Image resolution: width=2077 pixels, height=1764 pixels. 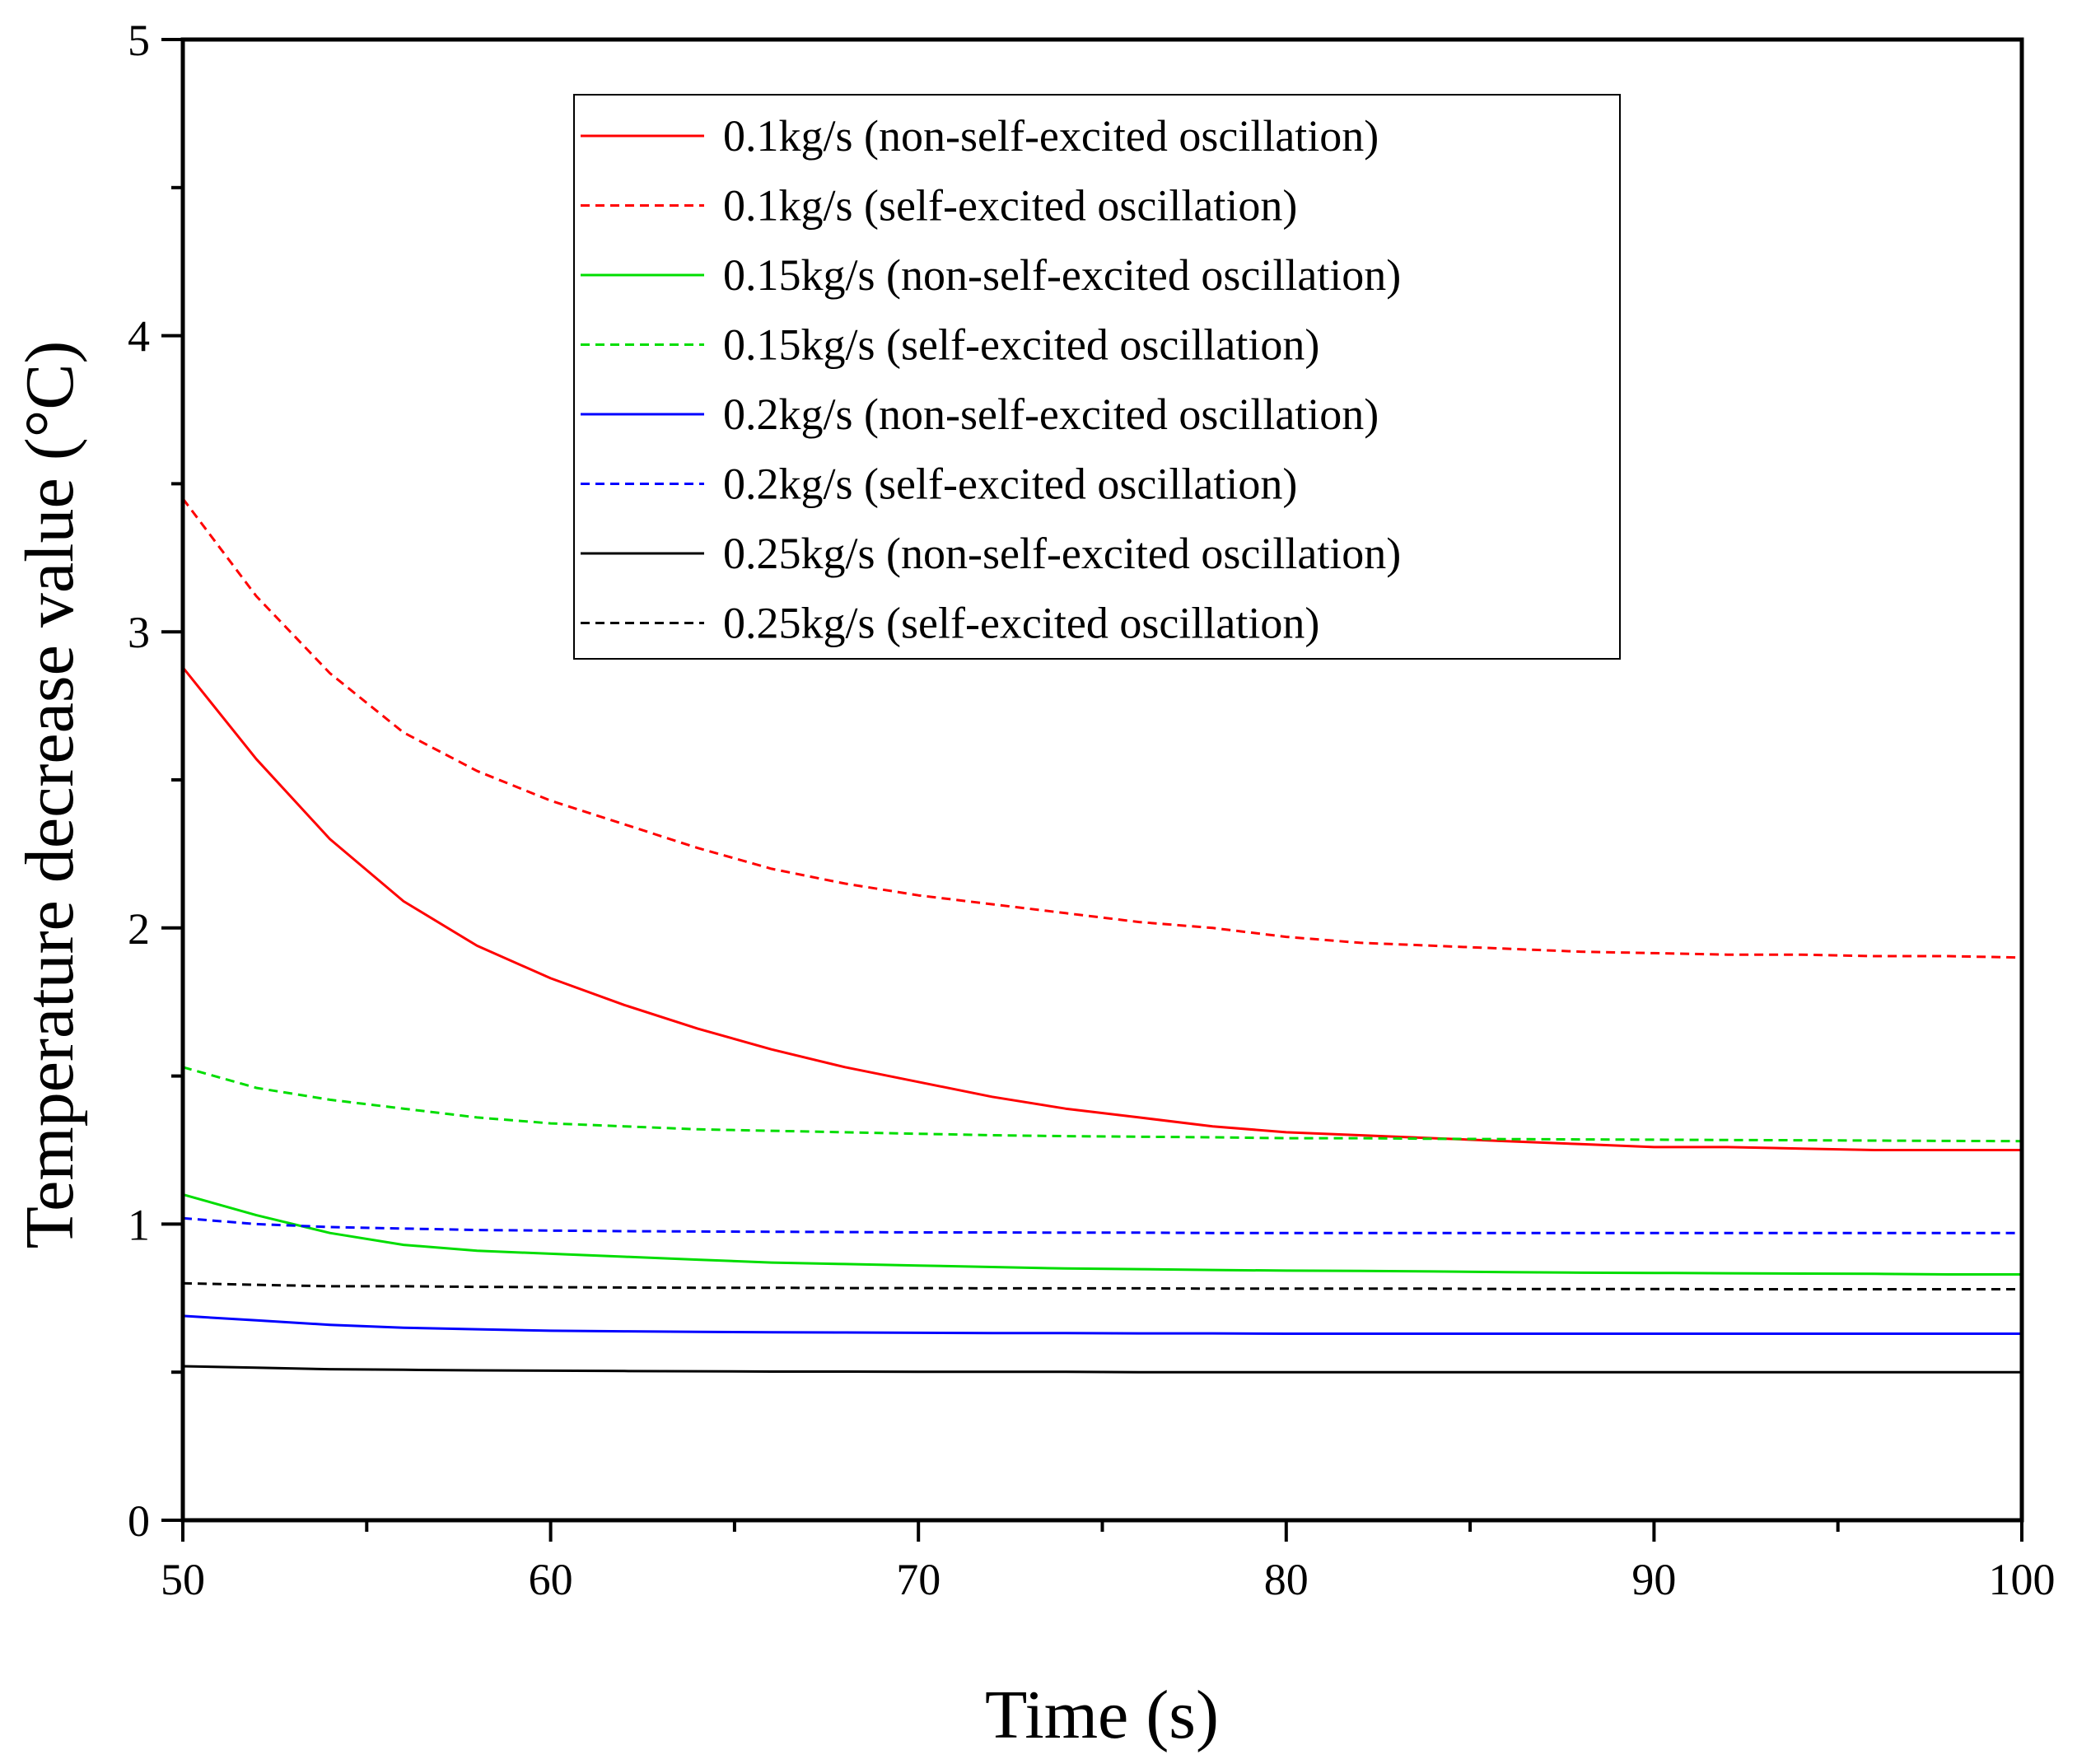 I want to click on x-tick-label: 80, so click(x=1286, y=1579).